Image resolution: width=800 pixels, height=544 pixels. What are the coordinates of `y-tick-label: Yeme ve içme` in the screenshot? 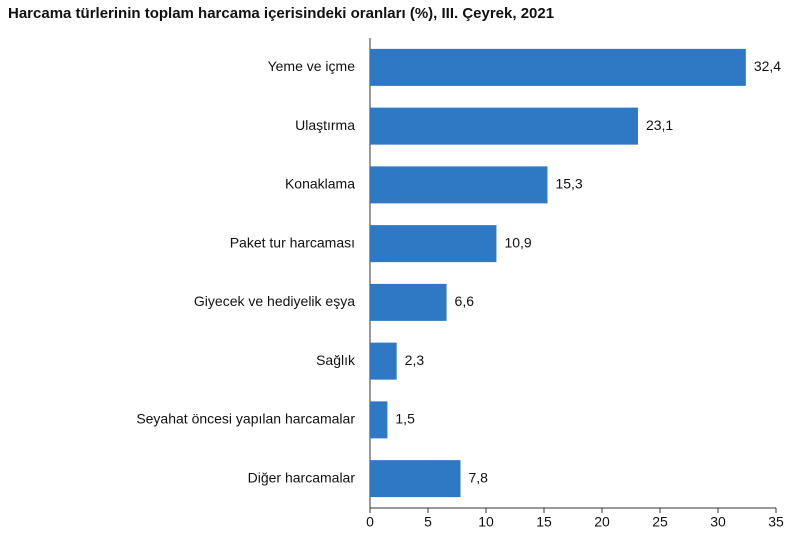 It's located at (312, 66).